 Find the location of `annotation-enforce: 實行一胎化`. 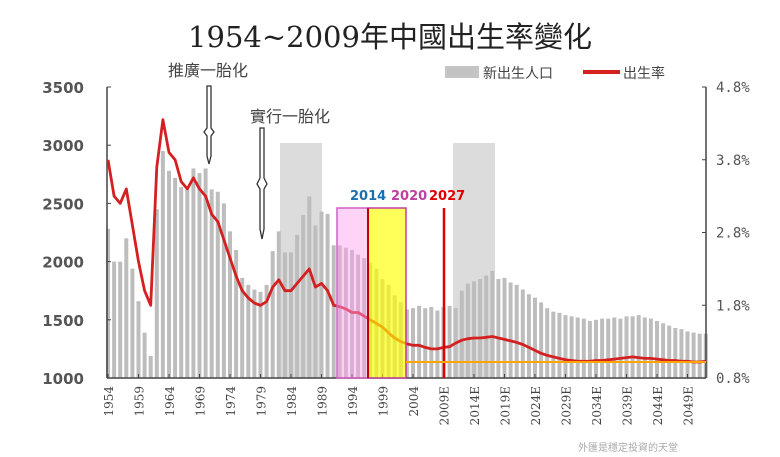

annotation-enforce: 實行一胎化 is located at coordinates (290, 116).